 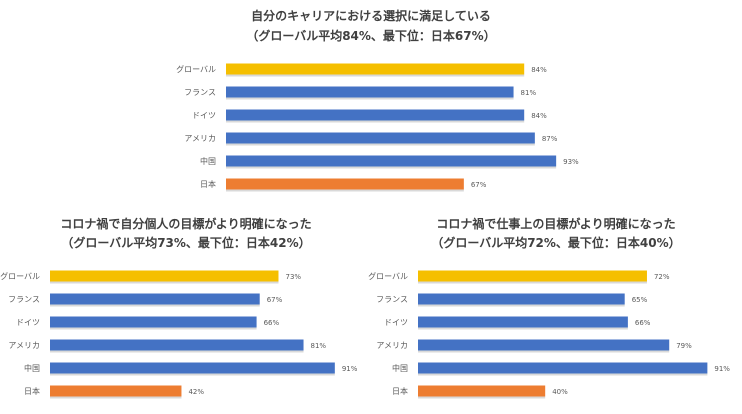 I want to click on chart-title: コロナ禍で自分個人の目標がより明確になった, so click(x=185, y=223).